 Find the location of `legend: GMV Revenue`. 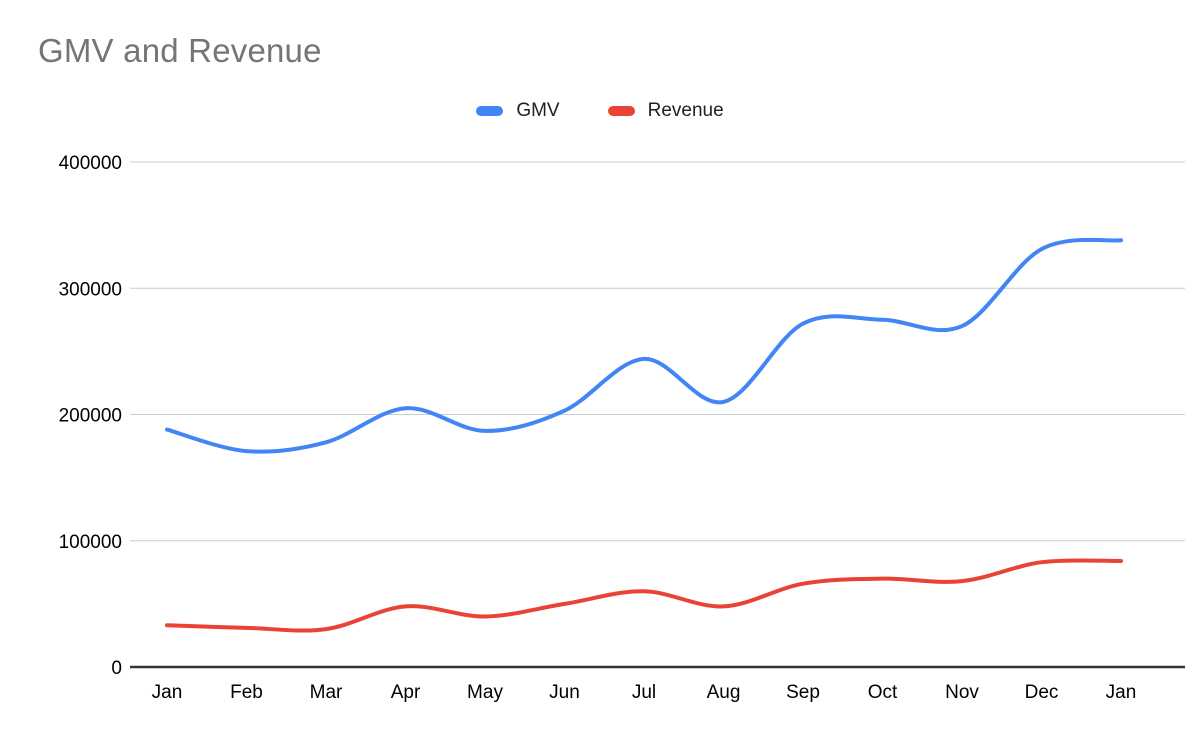

legend: GMV Revenue is located at coordinates (600, 111).